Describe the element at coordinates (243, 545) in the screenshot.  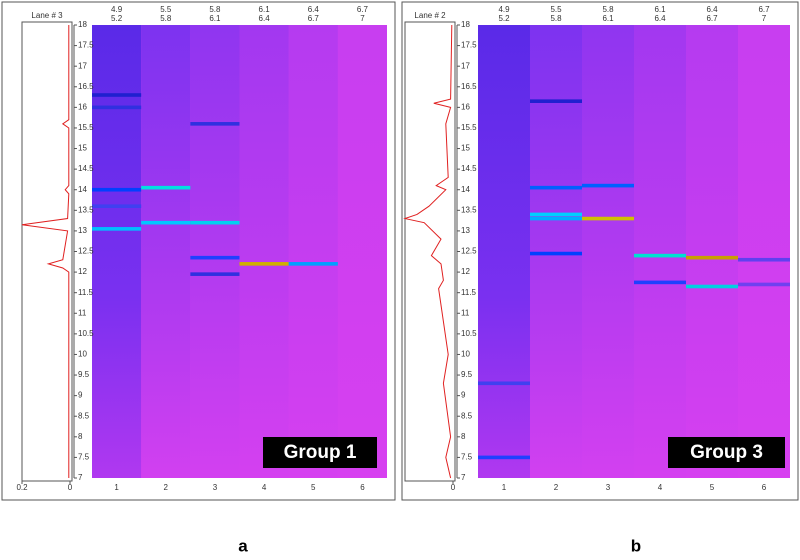
I see `panel-letter: a` at that location.